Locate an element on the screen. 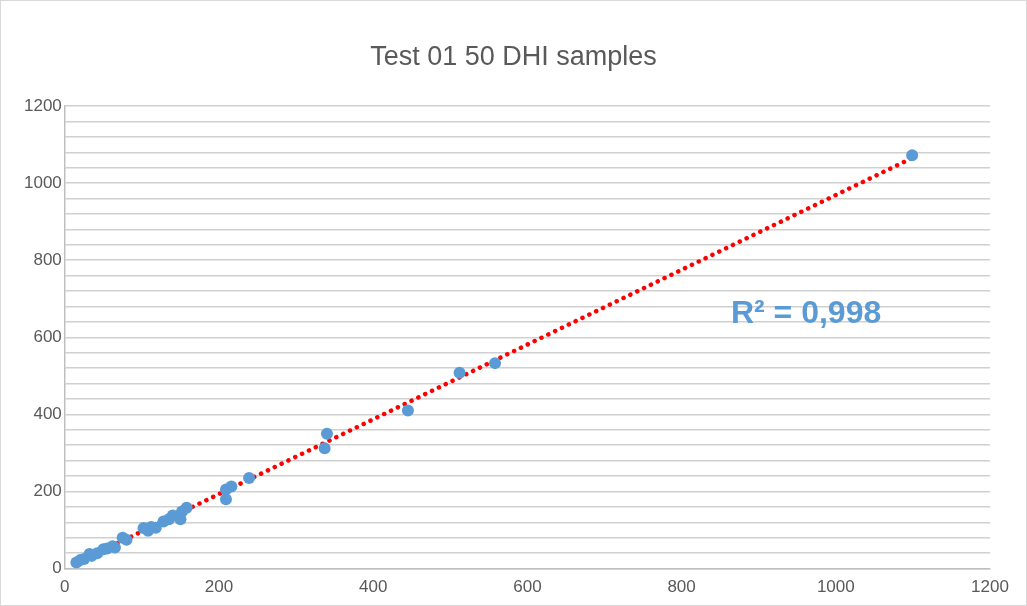 Image resolution: width=1027 pixels, height=606 pixels. y-tick-label: 400 is located at coordinates (47, 414).